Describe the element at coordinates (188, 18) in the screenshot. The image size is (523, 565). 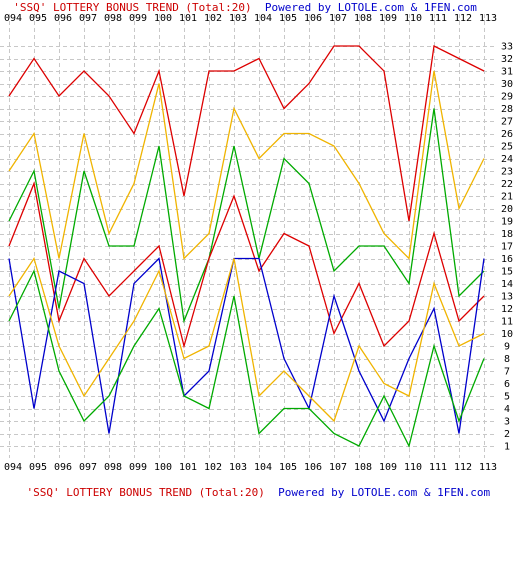
I see `x-tick-label-top: 101` at that location.